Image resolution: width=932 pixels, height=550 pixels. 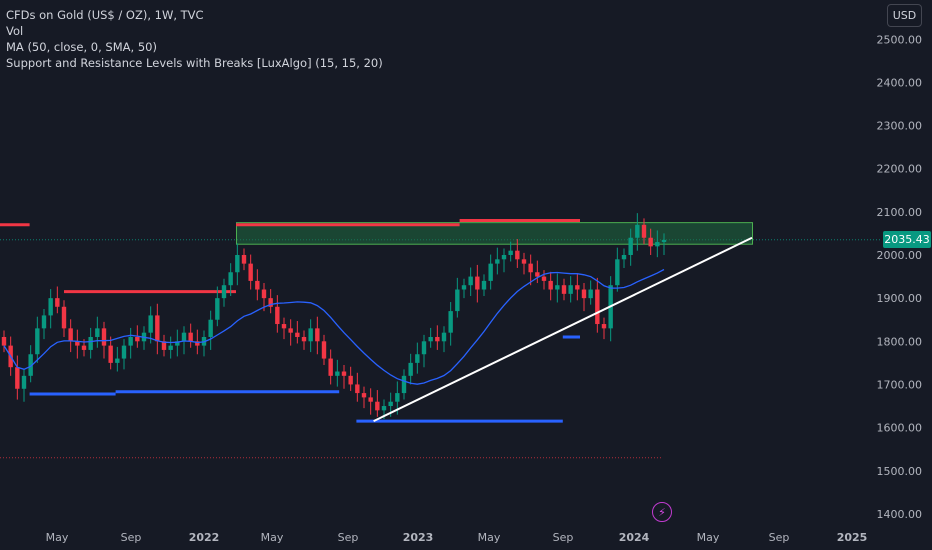 I want to click on legend-volume: Vol, so click(x=15, y=31).